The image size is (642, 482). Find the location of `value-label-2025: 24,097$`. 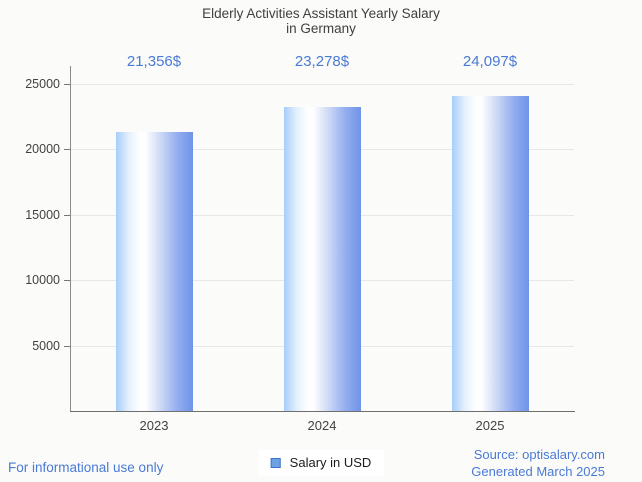

value-label-2025: 24,097$ is located at coordinates (490, 61).